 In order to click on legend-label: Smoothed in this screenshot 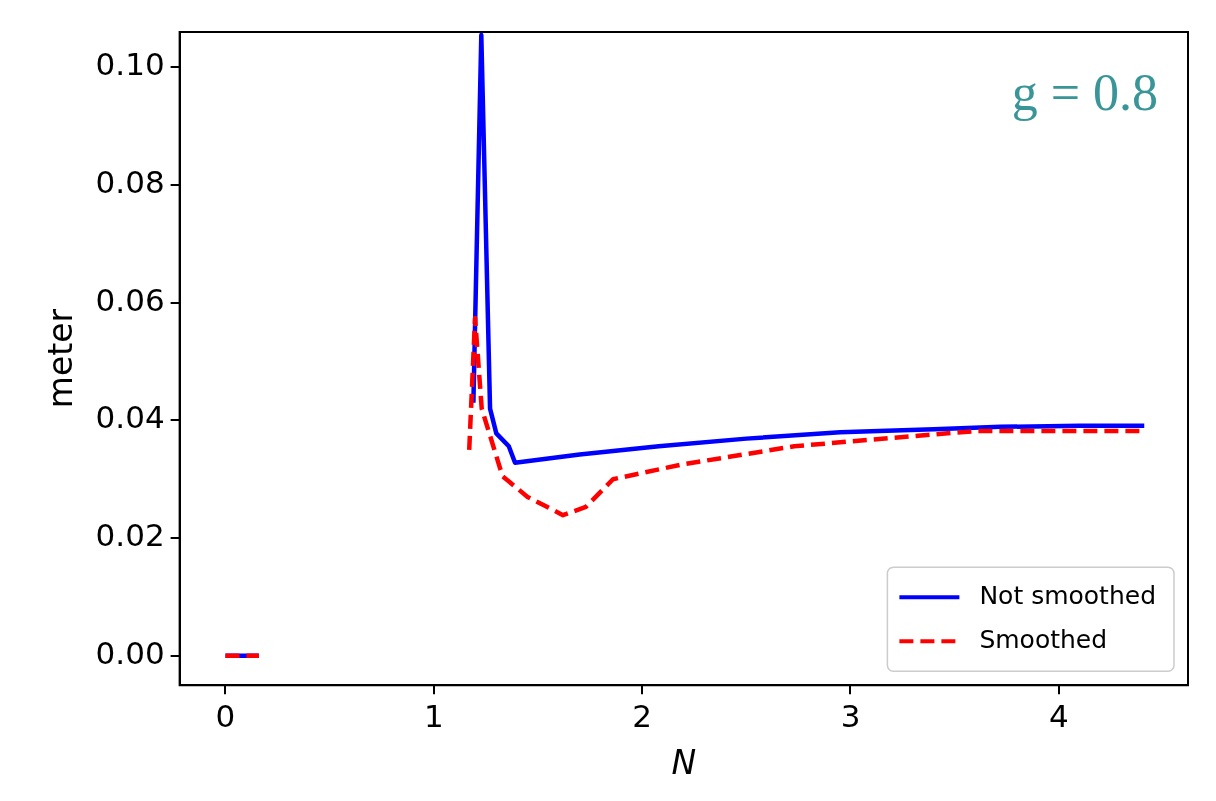, I will do `click(1043, 639)`.